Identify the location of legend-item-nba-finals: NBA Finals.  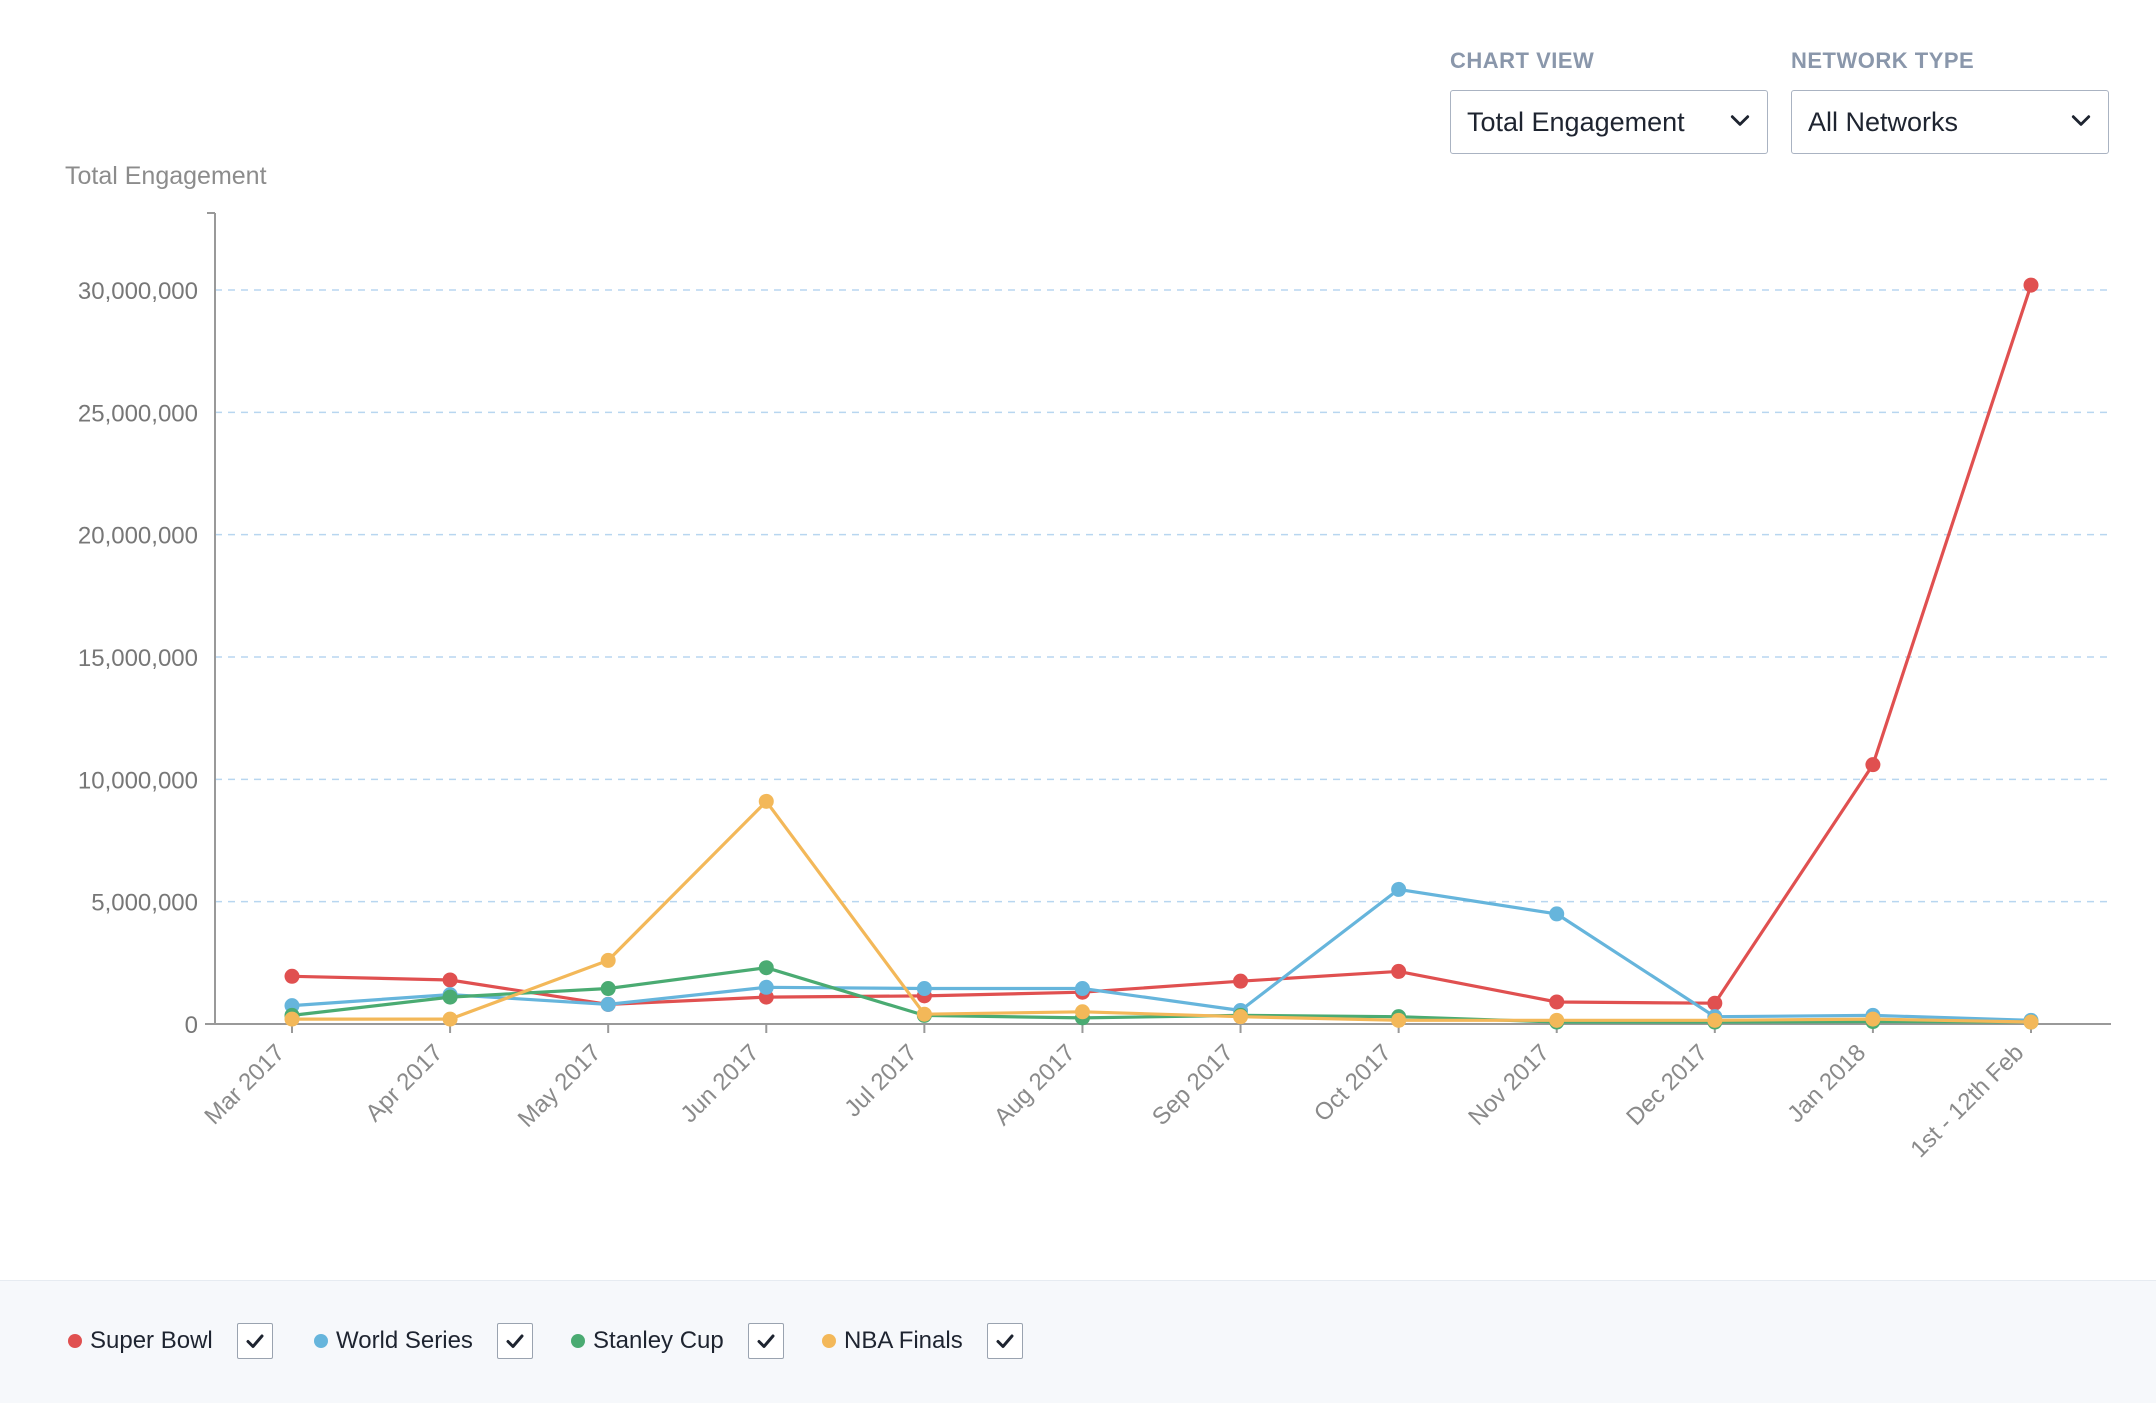
(922, 1341).